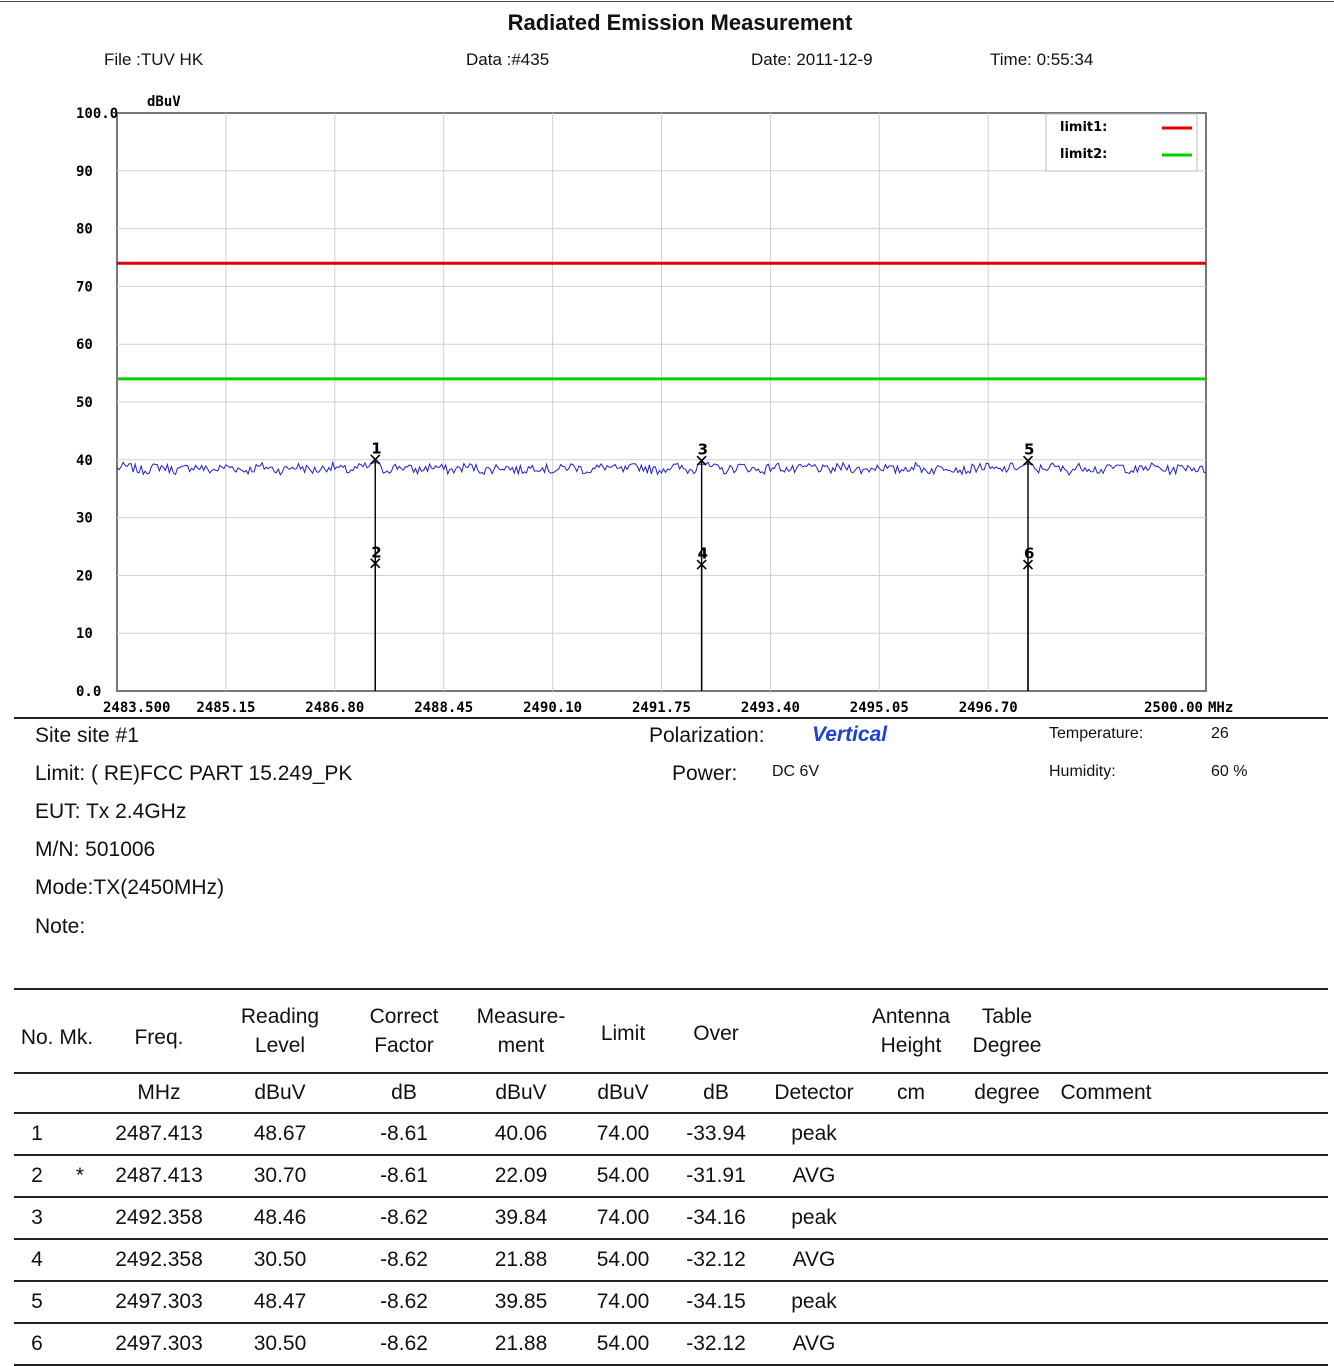 This screenshot has width=1334, height=1366. What do you see at coordinates (159, 1037) in the screenshot?
I see `col-header-freq: Freq.` at bounding box center [159, 1037].